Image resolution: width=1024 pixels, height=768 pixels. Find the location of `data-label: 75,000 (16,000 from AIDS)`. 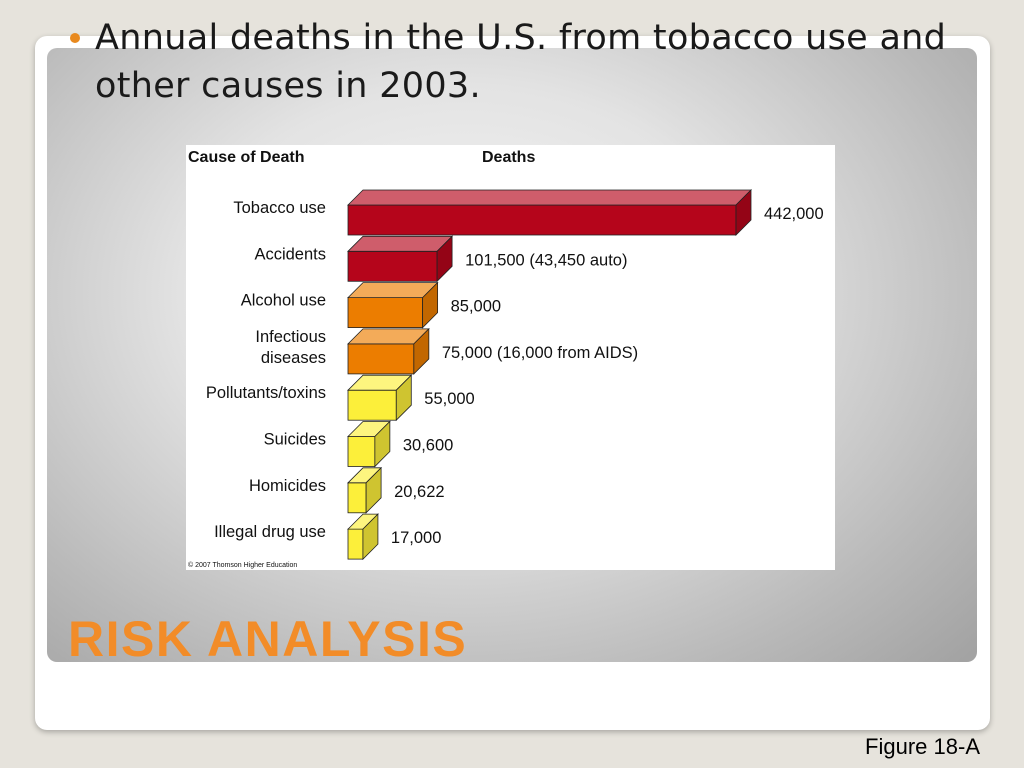

data-label: 75,000 (16,000 from AIDS) is located at coordinates (540, 353).